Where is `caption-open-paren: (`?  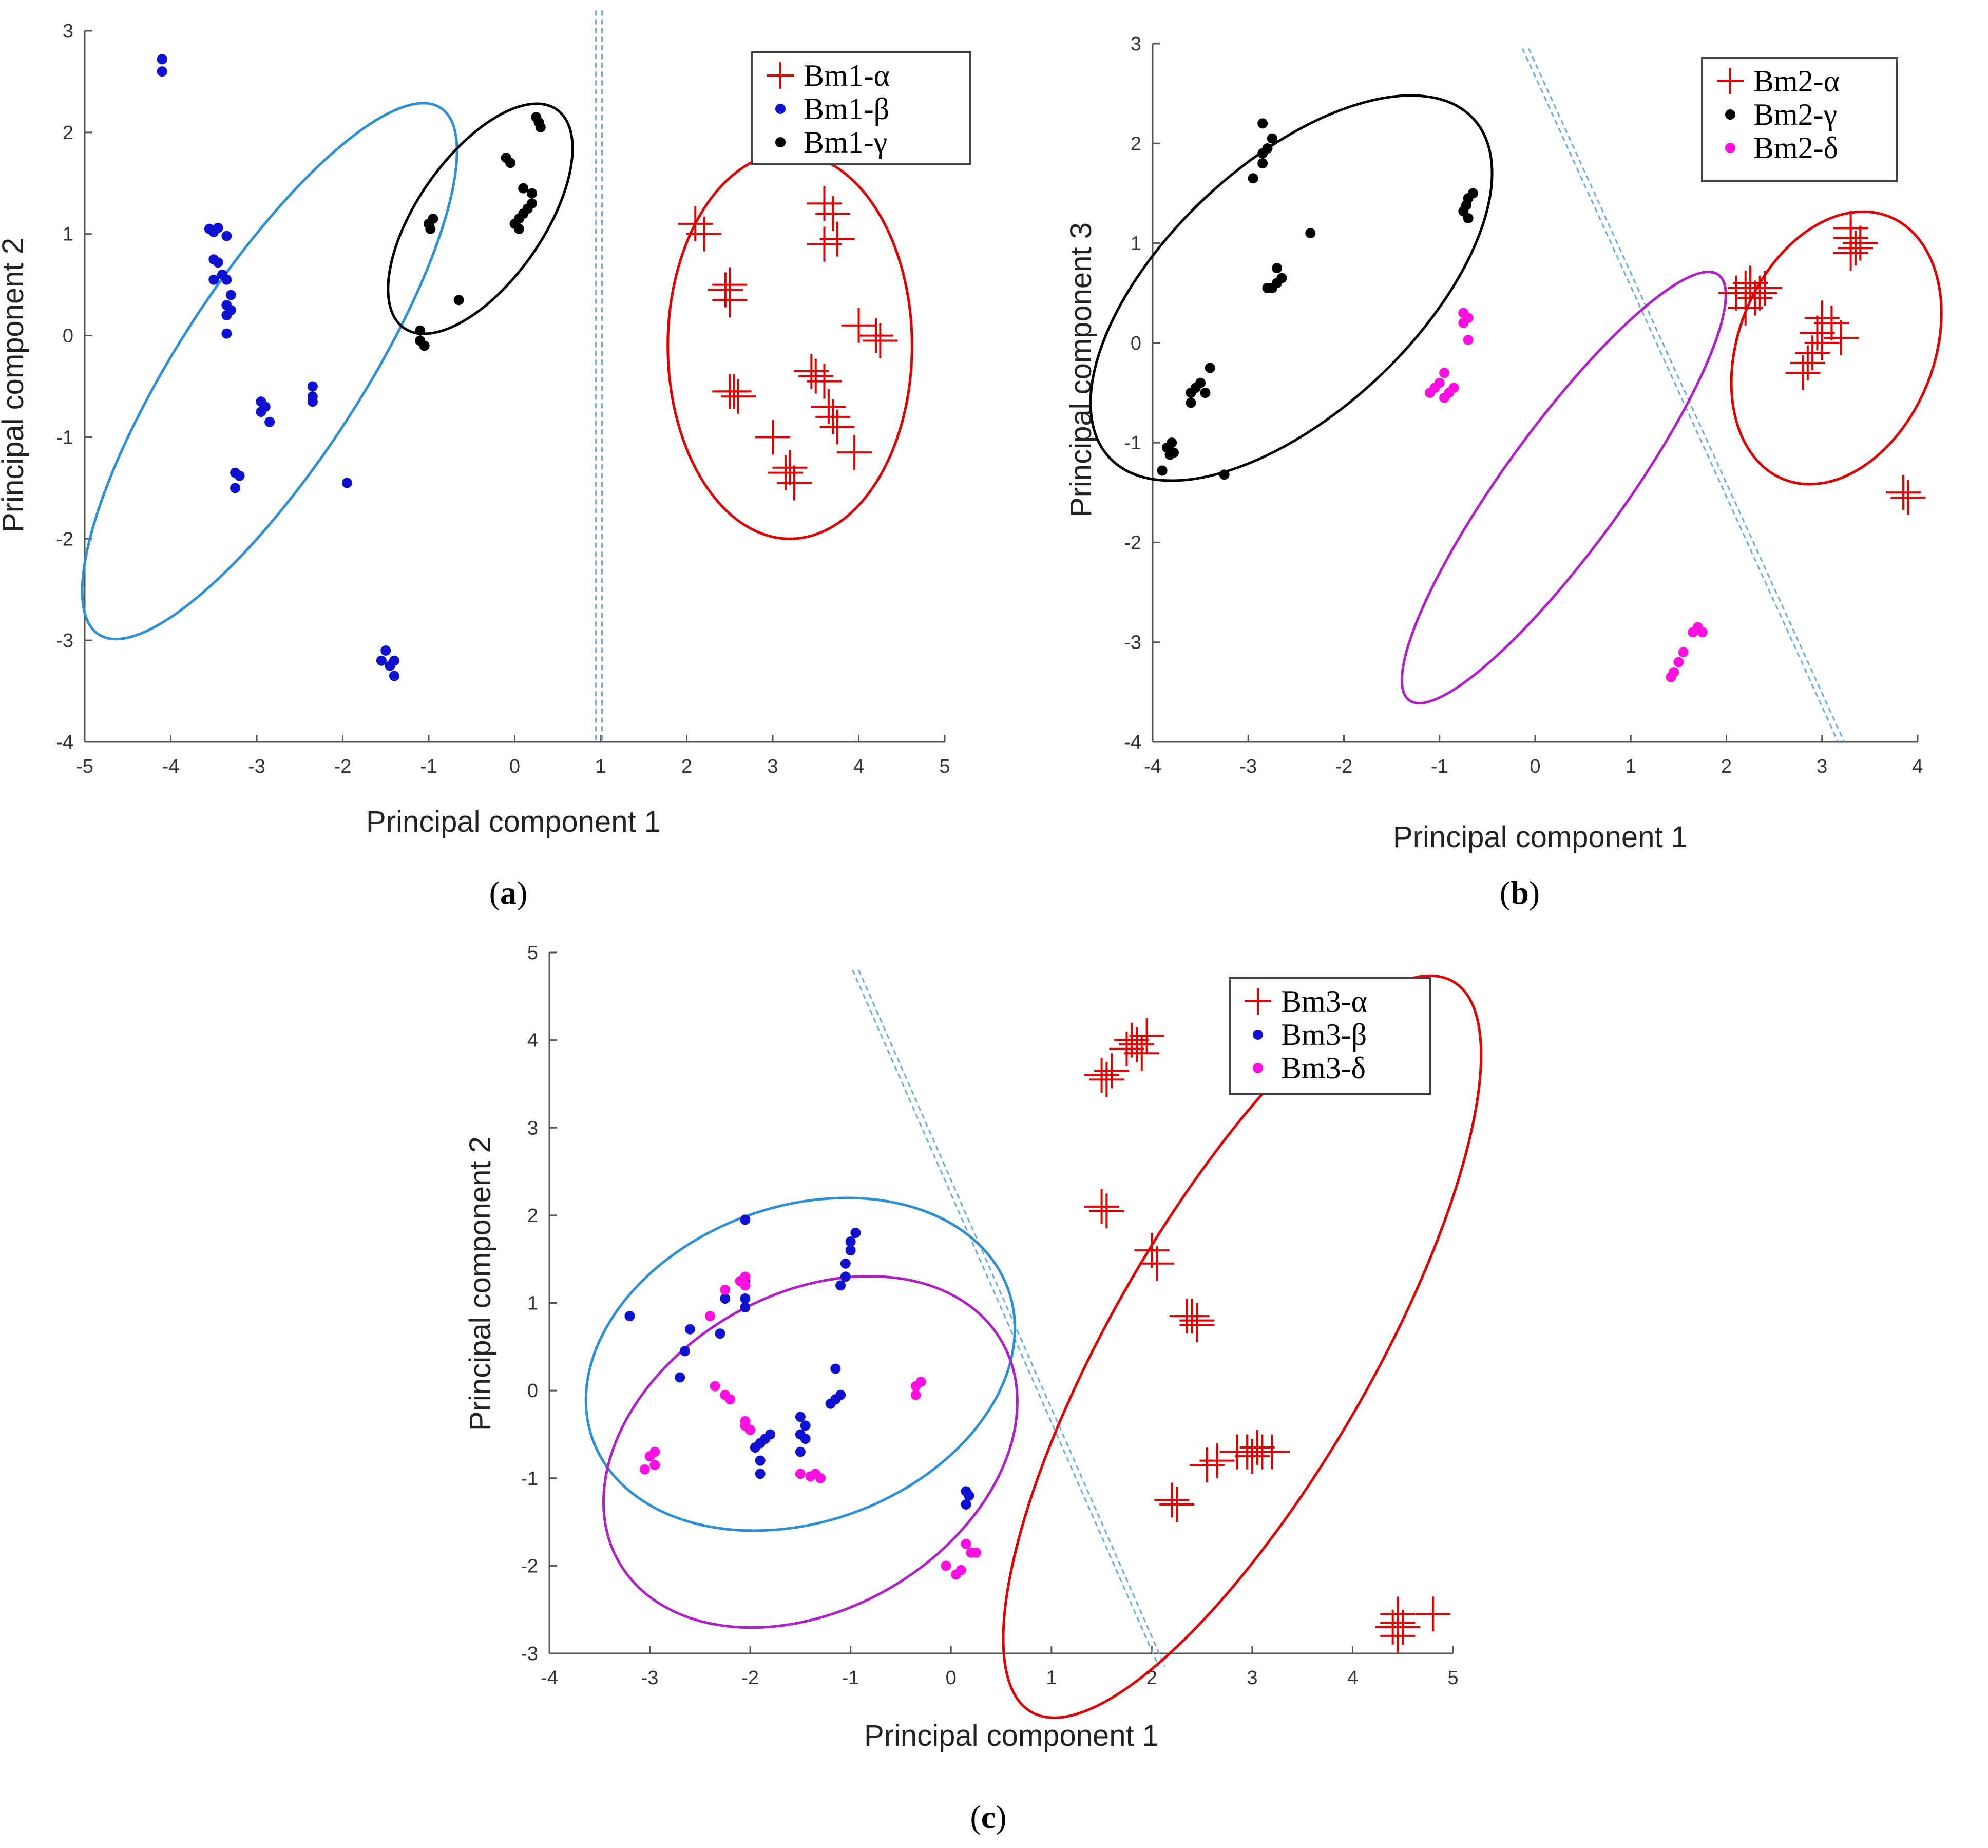 caption-open-paren: ( is located at coordinates (495, 892).